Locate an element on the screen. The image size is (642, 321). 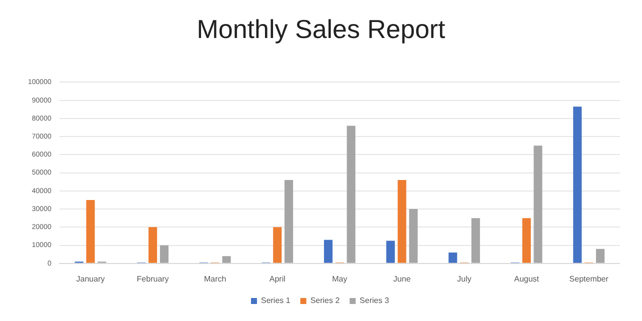
x-tick-label: July is located at coordinates (464, 279).